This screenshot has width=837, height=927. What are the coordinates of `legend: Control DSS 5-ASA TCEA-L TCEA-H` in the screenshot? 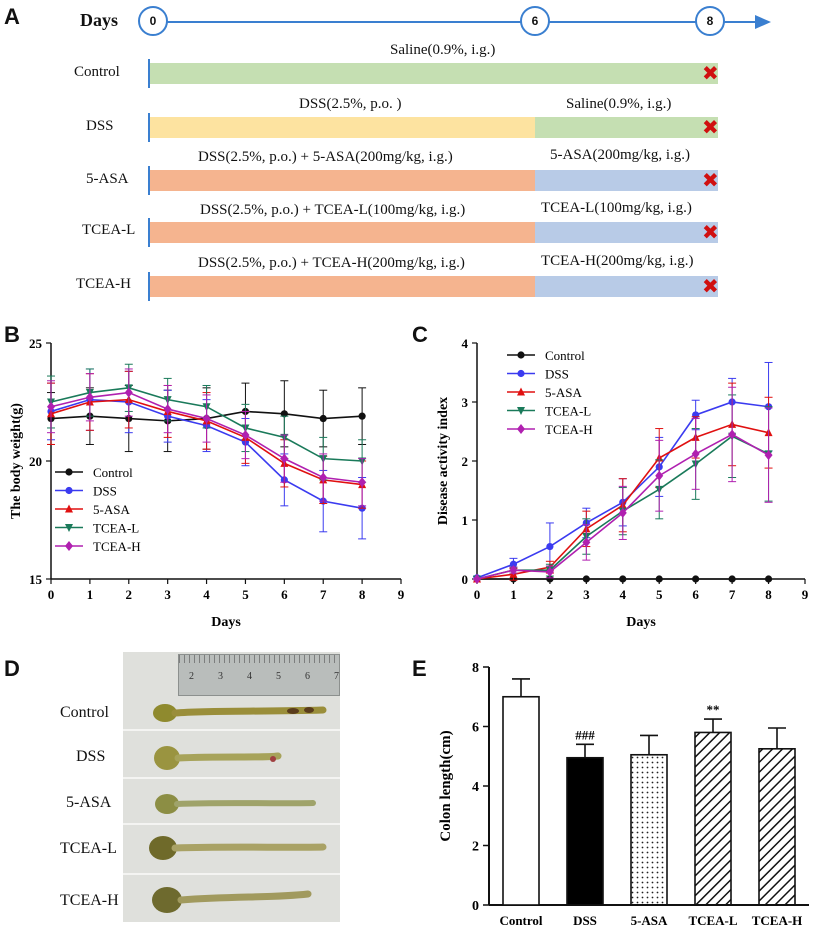 It's located at (550, 392).